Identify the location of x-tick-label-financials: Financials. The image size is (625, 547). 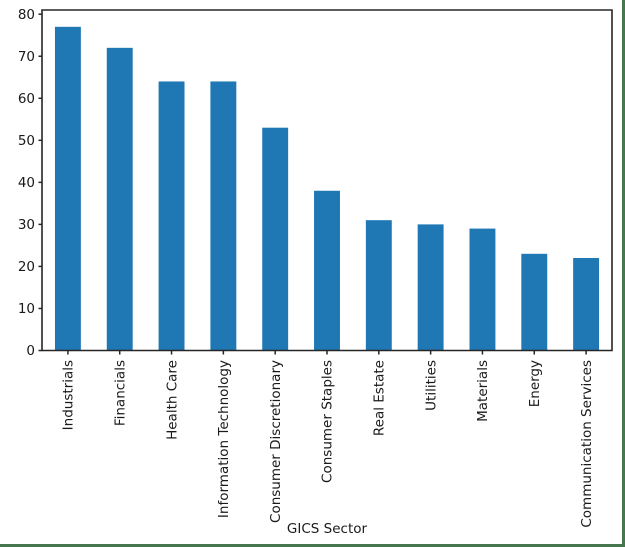
(120, 393).